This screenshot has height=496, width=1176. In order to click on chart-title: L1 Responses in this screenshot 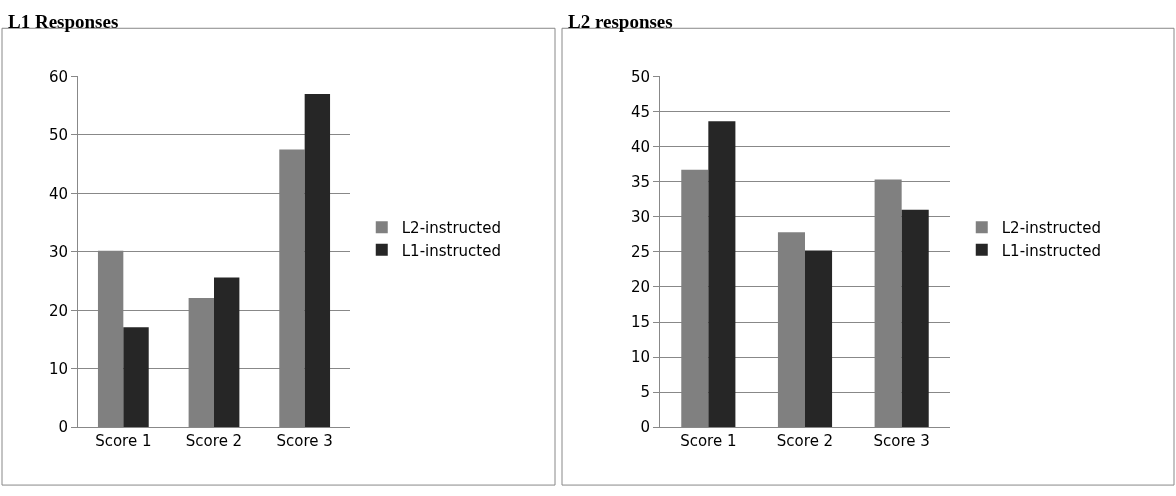, I will do `click(63, 21)`.